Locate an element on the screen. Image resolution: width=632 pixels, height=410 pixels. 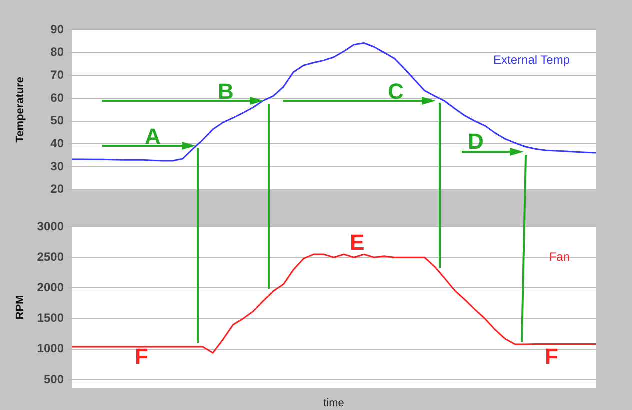
y-tick-label: 1500 is located at coordinates (50, 318).